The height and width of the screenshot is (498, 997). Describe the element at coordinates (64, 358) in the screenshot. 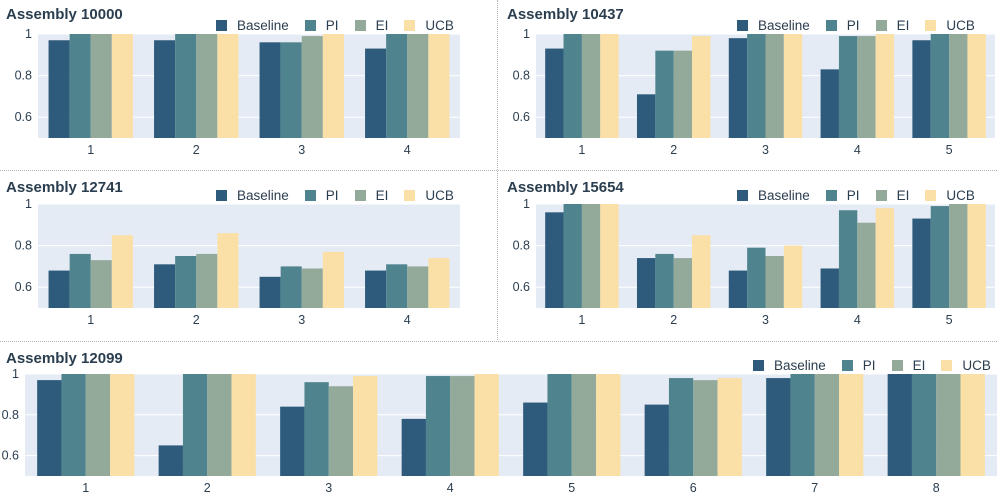

I see `panel-title: Assembly 12099` at that location.